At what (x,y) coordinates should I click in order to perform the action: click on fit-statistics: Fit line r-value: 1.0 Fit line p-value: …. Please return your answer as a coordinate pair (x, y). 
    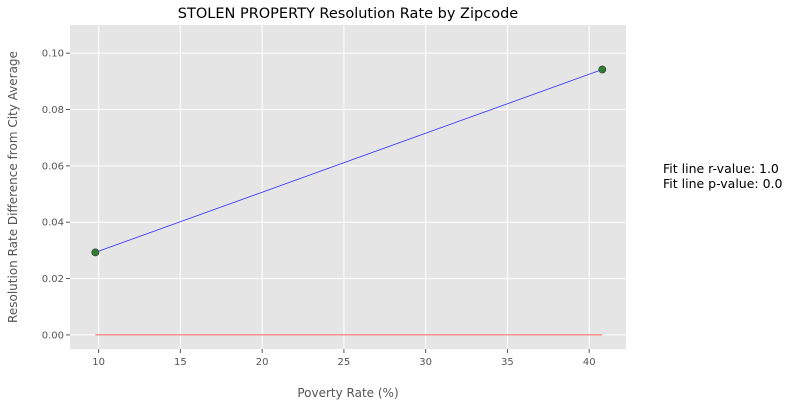
    Looking at the image, I should click on (722, 176).